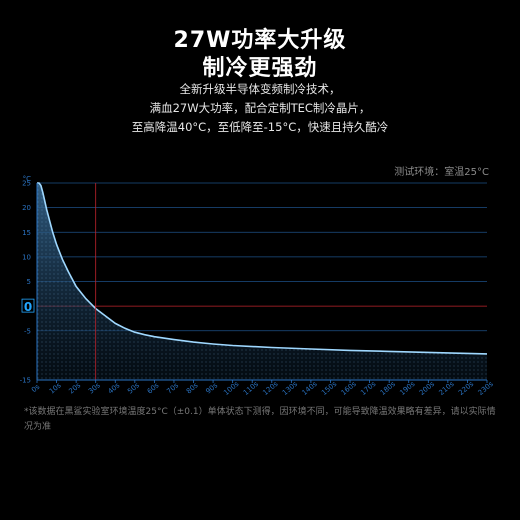  I want to click on y-tick-label: 25, so click(26, 184).